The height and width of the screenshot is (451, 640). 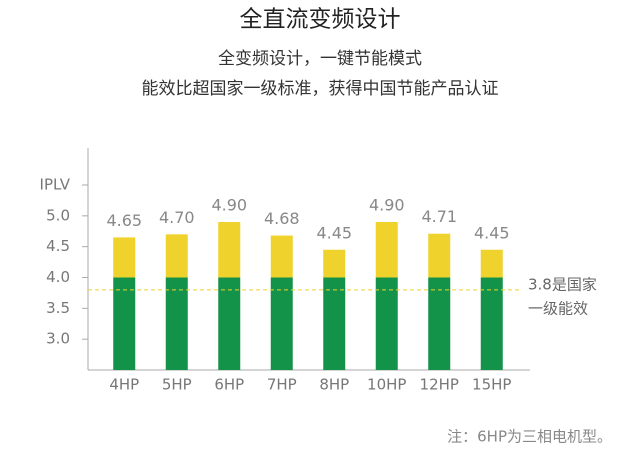 What do you see at coordinates (58, 339) in the screenshot?
I see `y-tick-label: 3.0` at bounding box center [58, 339].